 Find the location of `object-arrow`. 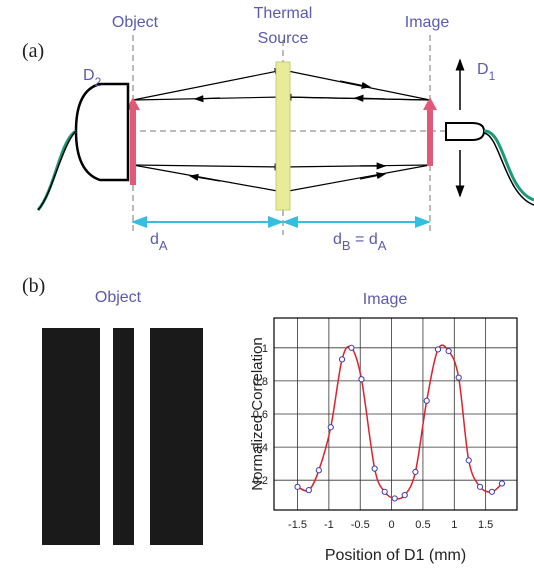

object-arrow is located at coordinates (133, 141).